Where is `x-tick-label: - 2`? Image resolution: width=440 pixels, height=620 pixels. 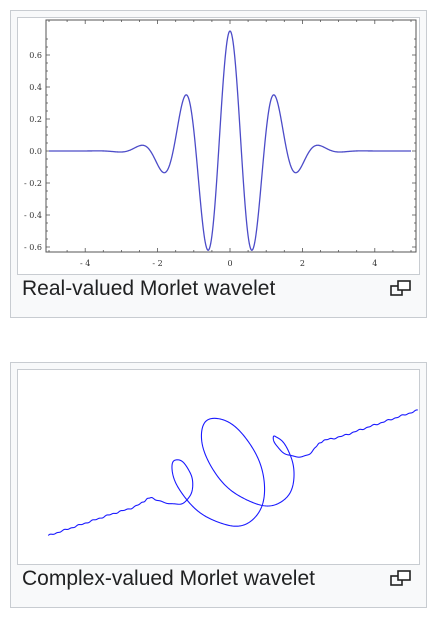 x-tick-label: - 2 is located at coordinates (157, 263).